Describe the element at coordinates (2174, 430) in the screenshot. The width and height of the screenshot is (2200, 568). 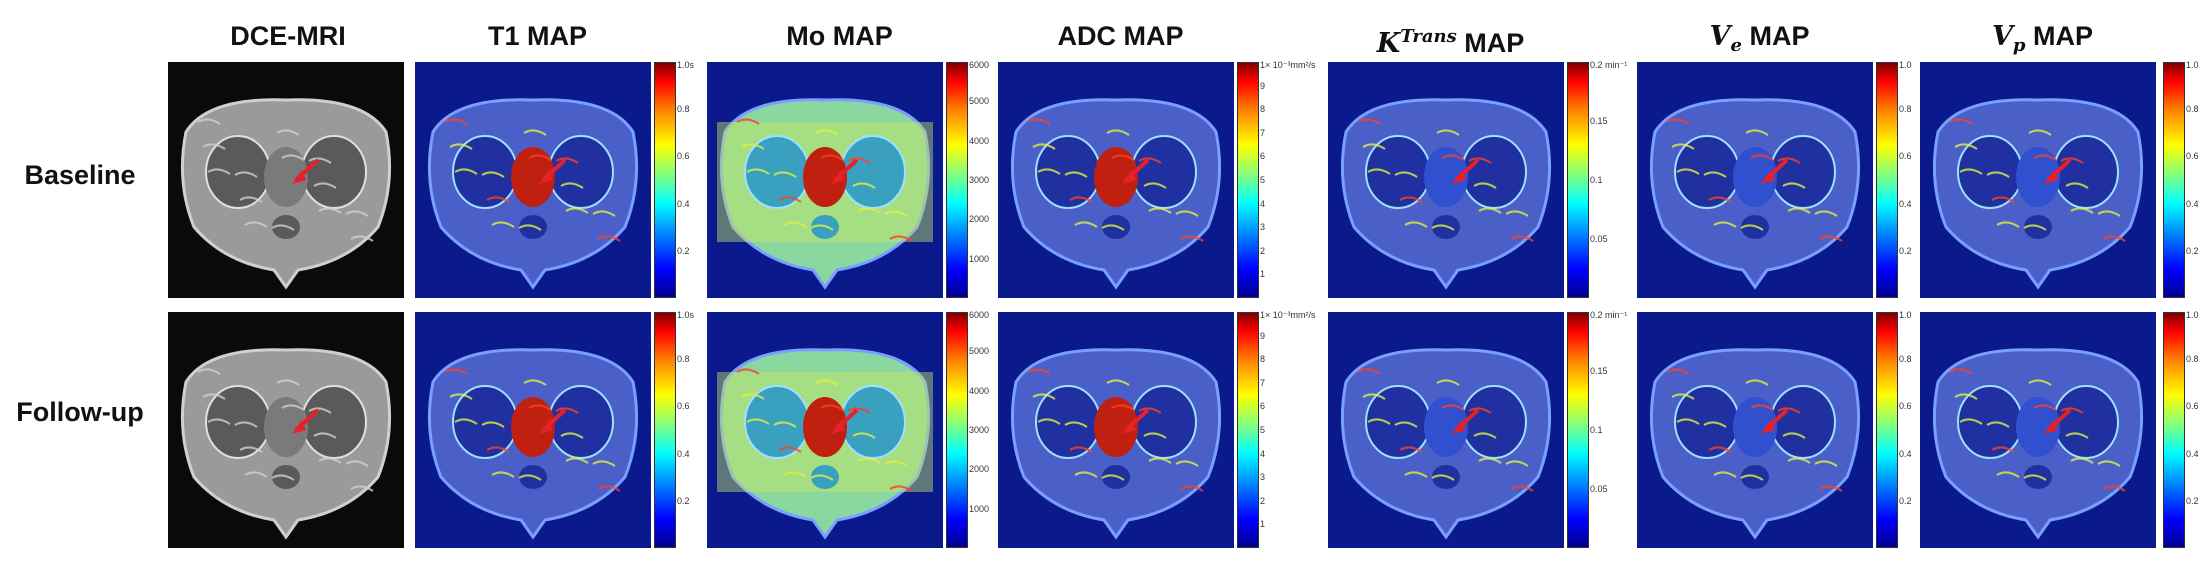
I see `vp-follow-up-colorbar` at that location.